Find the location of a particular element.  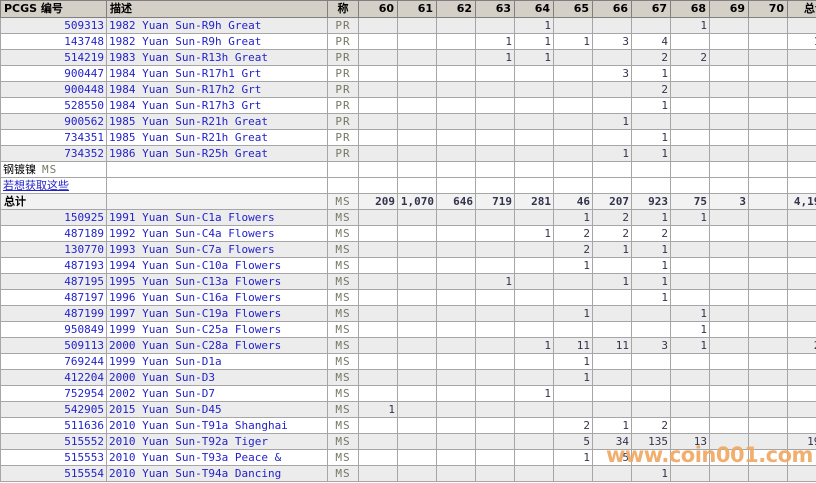

cell-pcgs-number: 487195 is located at coordinates (53, 281).